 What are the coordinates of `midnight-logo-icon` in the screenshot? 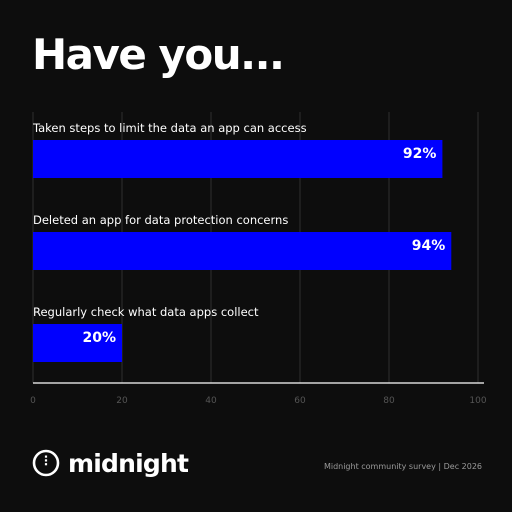 It's located at (46, 463).